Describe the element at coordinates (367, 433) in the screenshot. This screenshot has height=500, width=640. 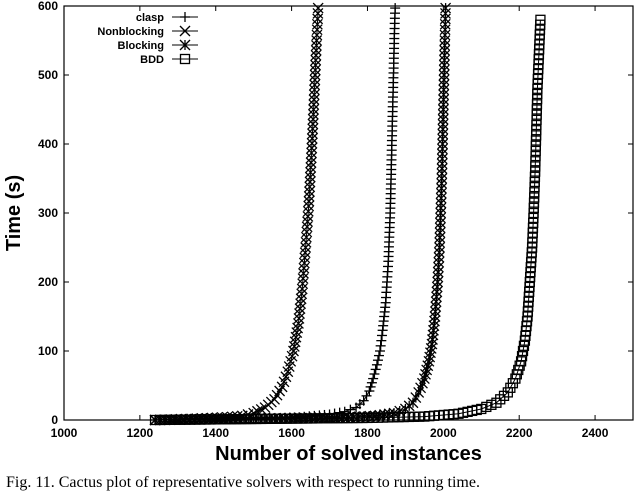
I see `x-tick-label: 1800` at that location.